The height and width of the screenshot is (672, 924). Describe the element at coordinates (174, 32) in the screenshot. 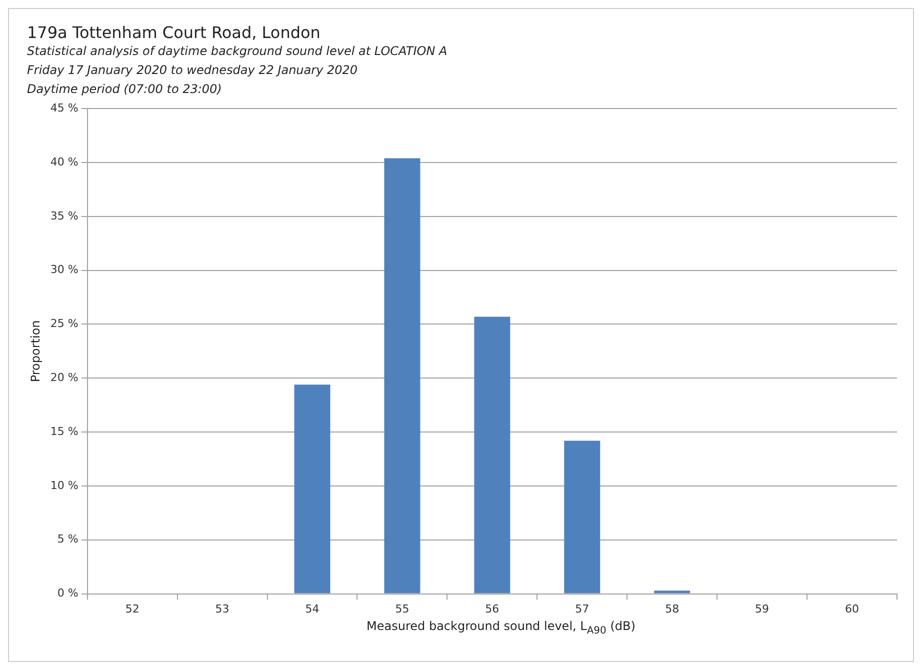

I see `chart-title: 179a Tottenham Court Road, London` at that location.